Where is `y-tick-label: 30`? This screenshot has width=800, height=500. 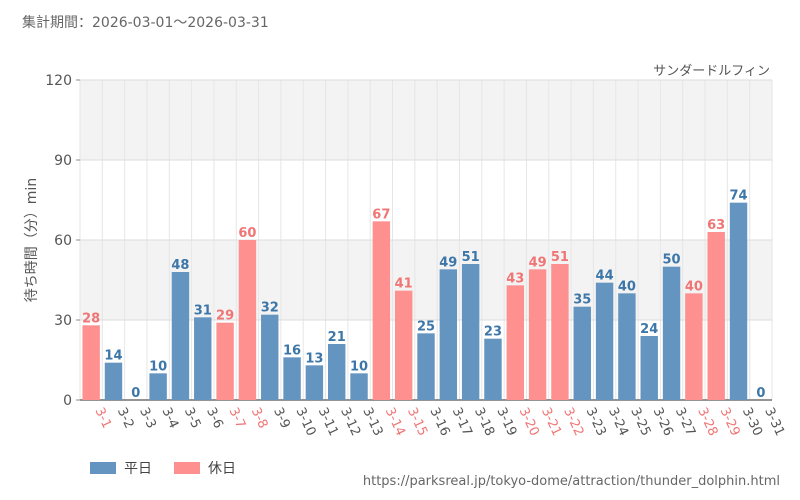
y-tick-label: 30 is located at coordinates (63, 321).